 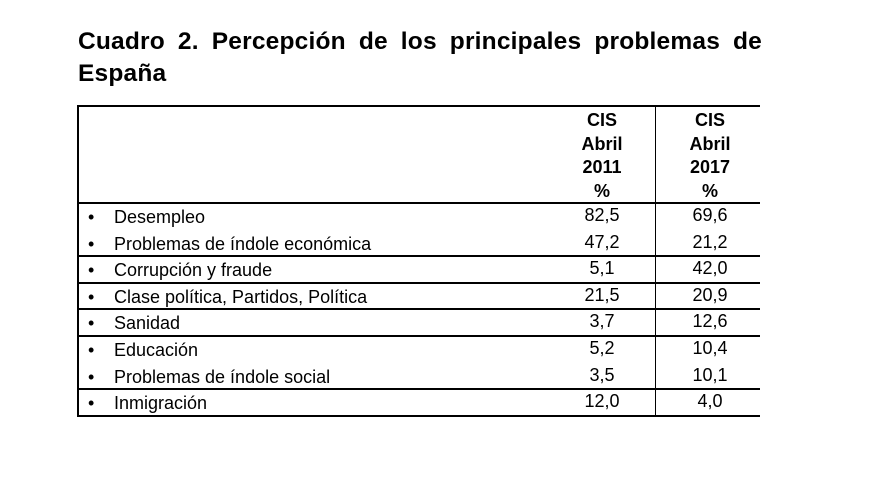 What do you see at coordinates (602, 241) in the screenshot?
I see `value-2011: 47,2` at bounding box center [602, 241].